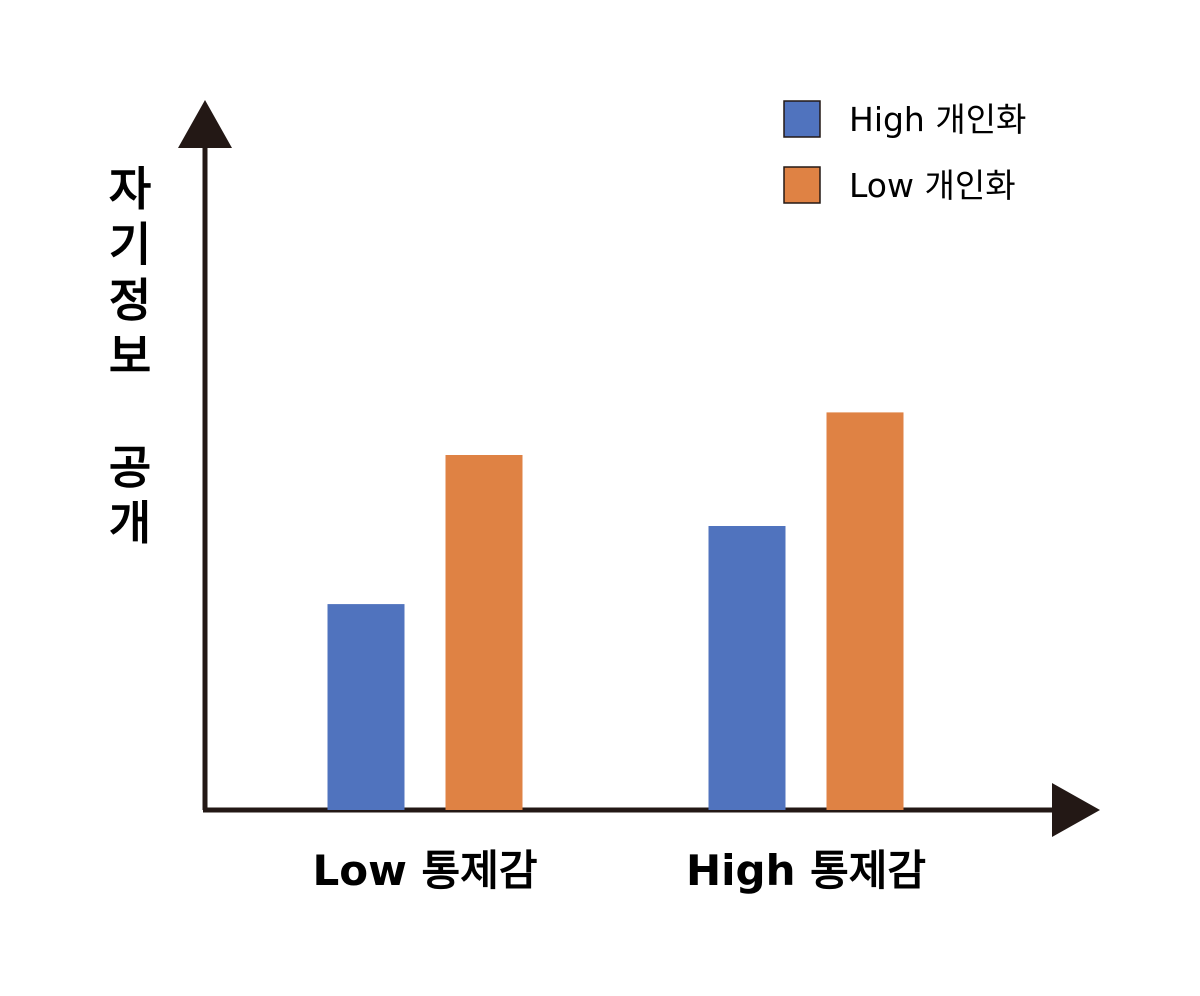  Describe the element at coordinates (484, 632) in the screenshot. I see `bar-low-personalization-low-control` at that location.